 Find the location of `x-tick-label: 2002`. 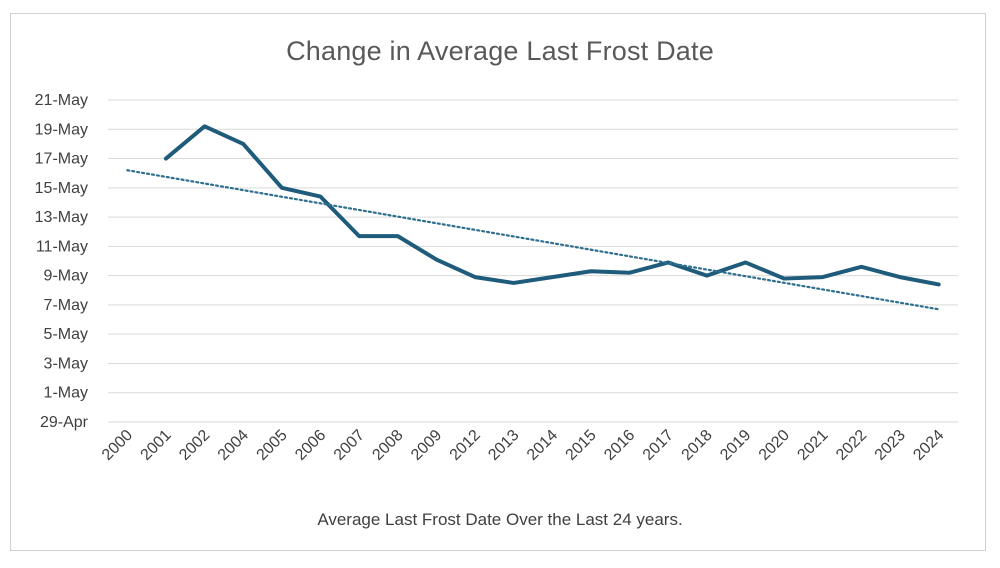

x-tick-label: 2002 is located at coordinates (194, 445).